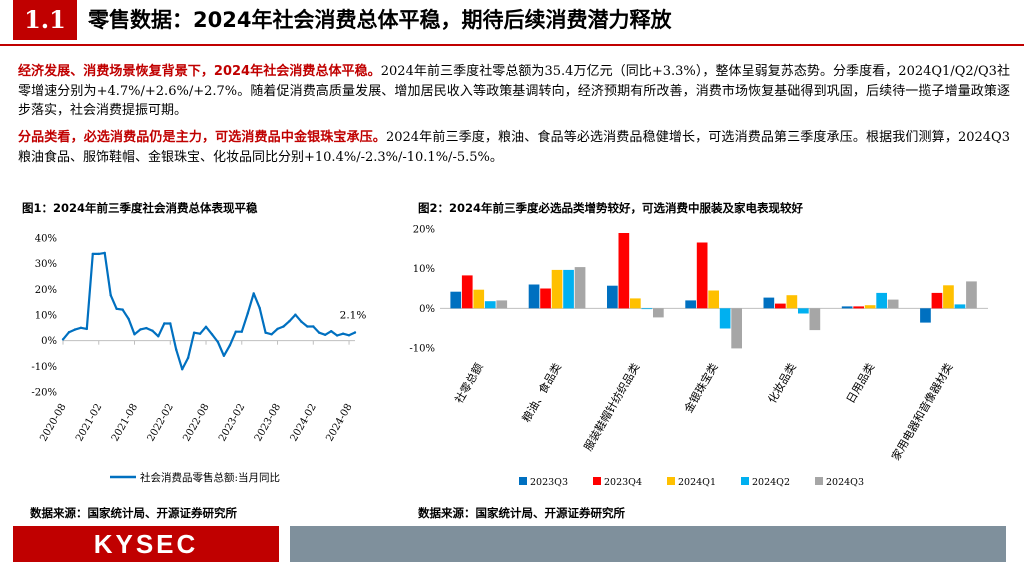 The height and width of the screenshot is (576, 1024). I want to click on legend-label-2024Q2: 2024Q2, so click(771, 482).